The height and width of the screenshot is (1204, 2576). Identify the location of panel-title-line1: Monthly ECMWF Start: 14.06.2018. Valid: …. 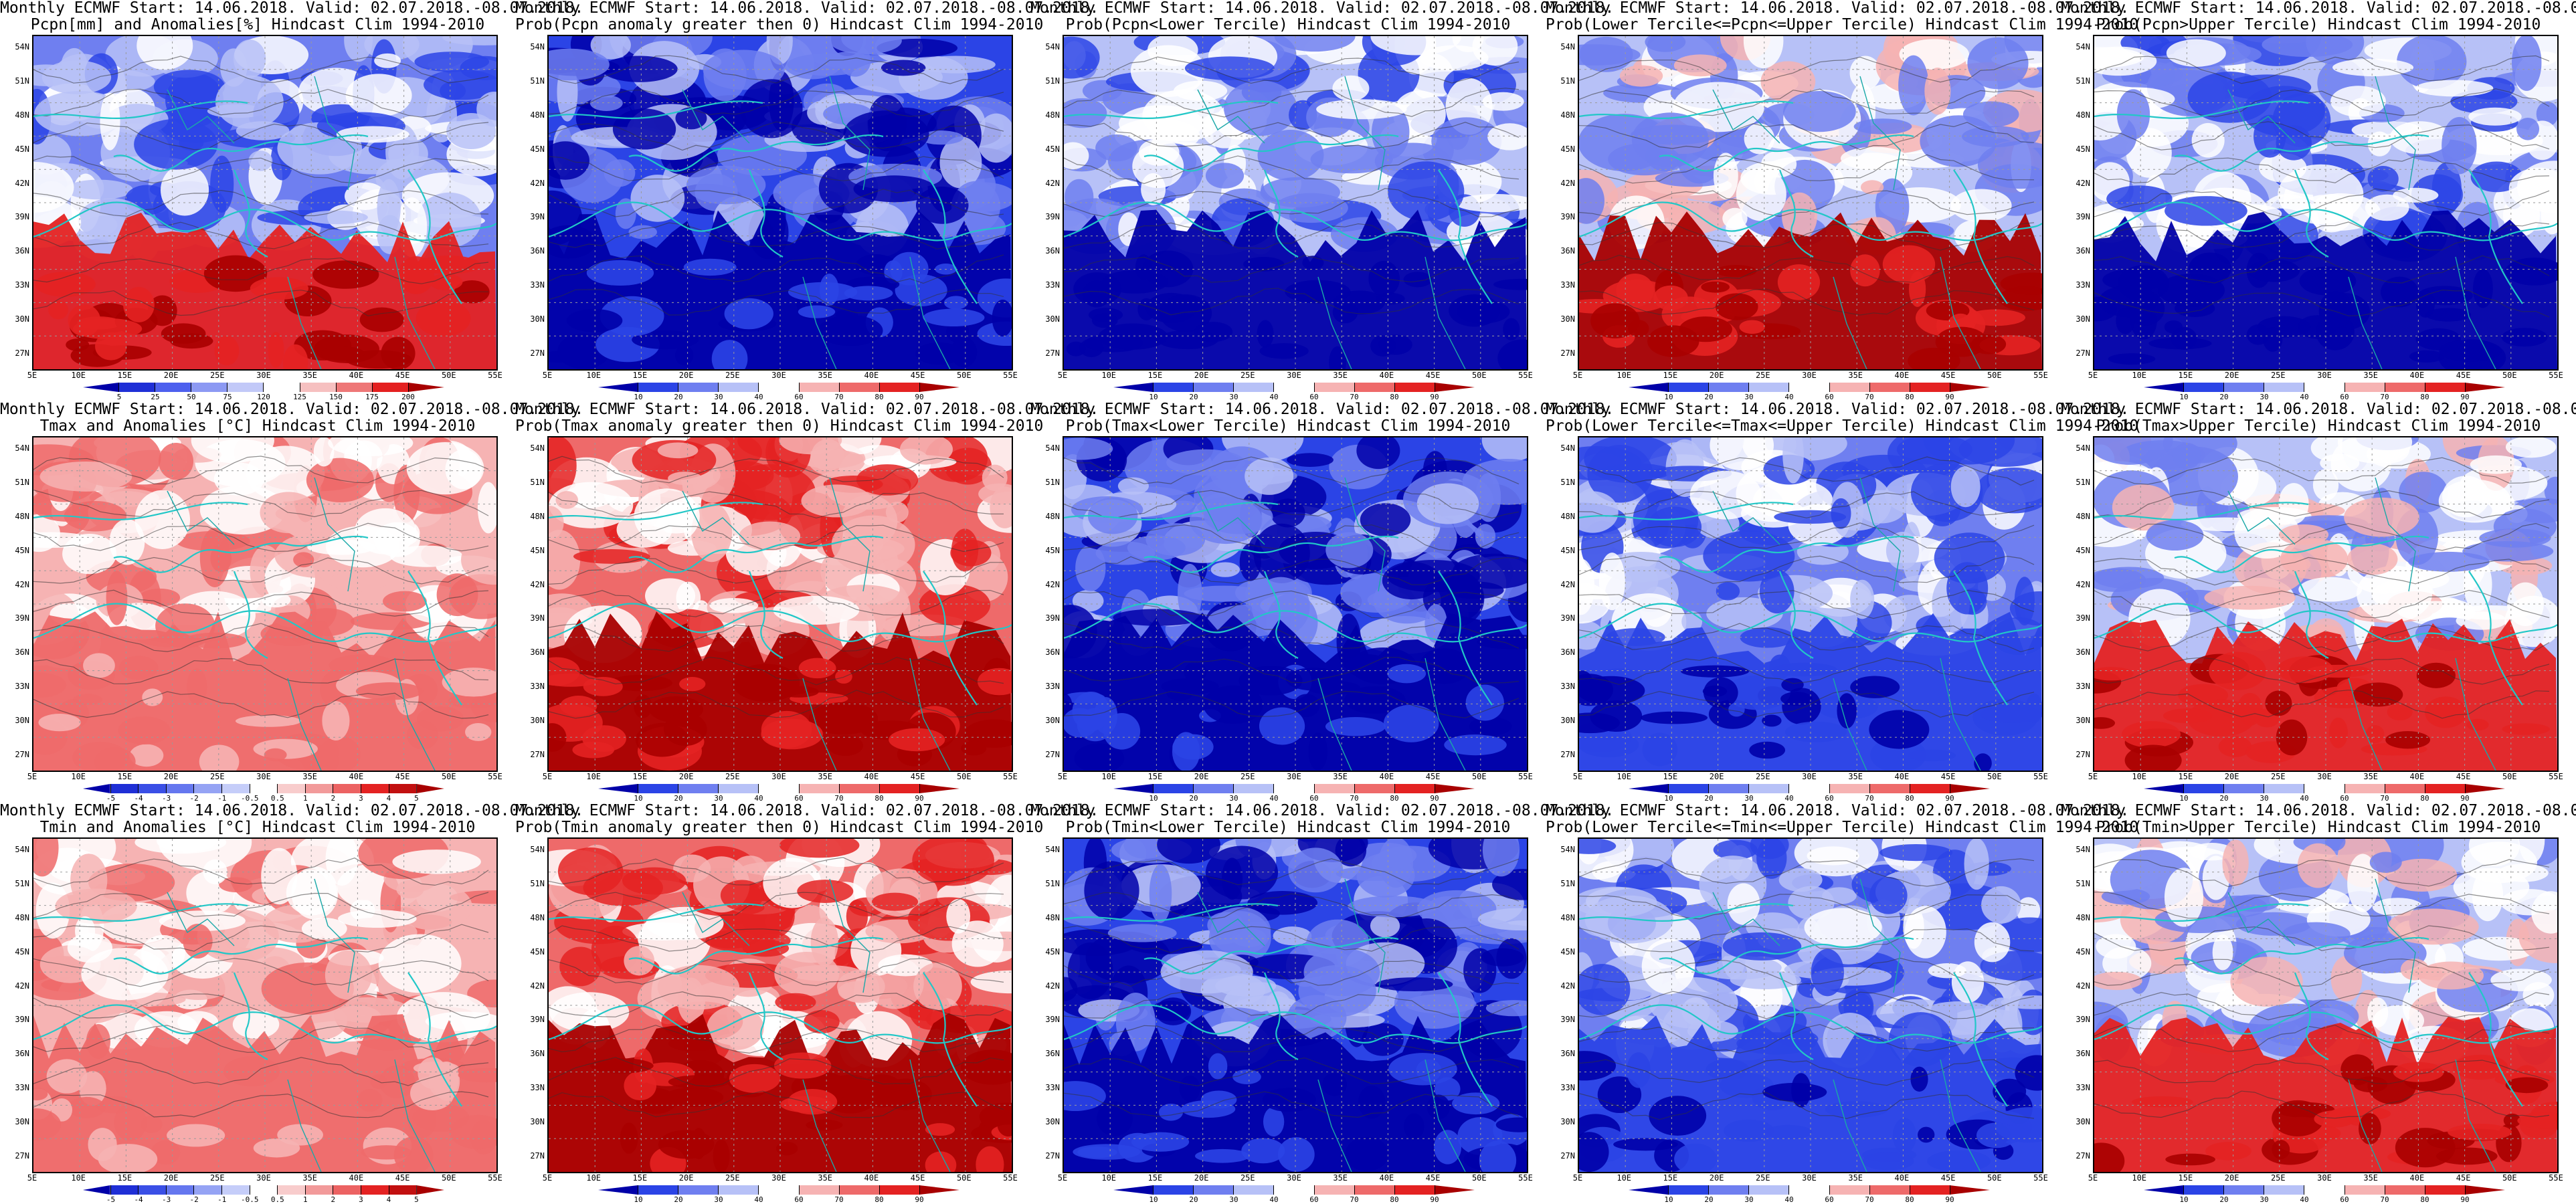
(292, 410).